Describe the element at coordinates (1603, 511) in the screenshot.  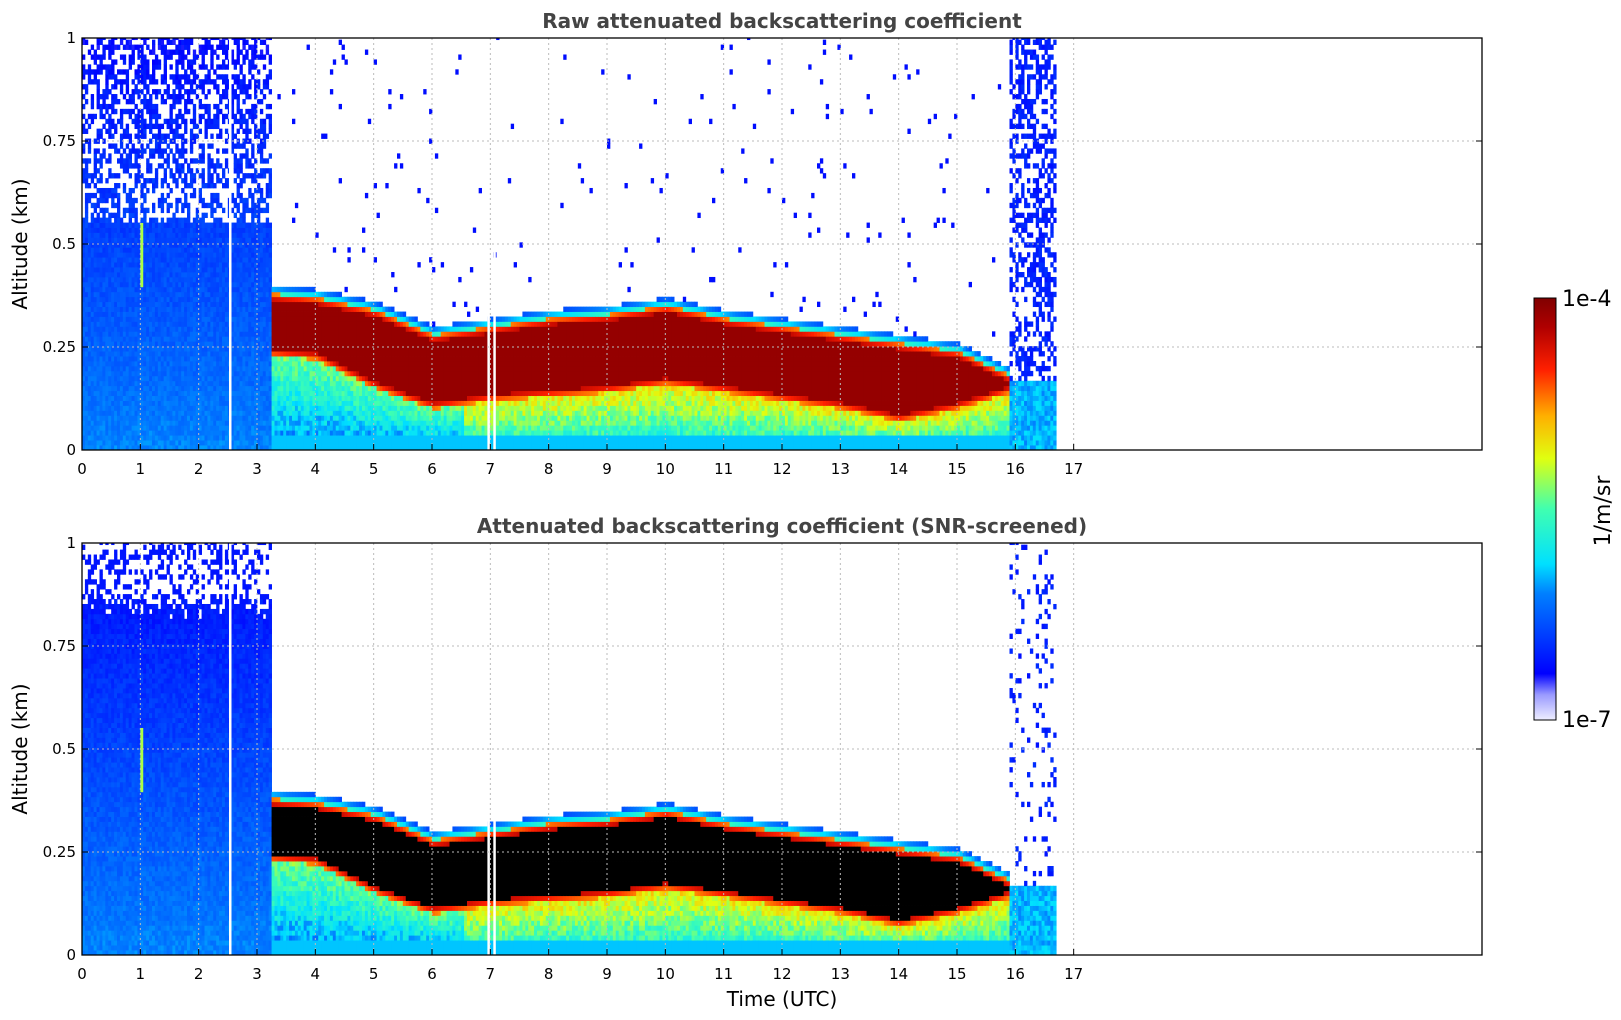
I see `colorbar-label: 1/m/sr` at that location.